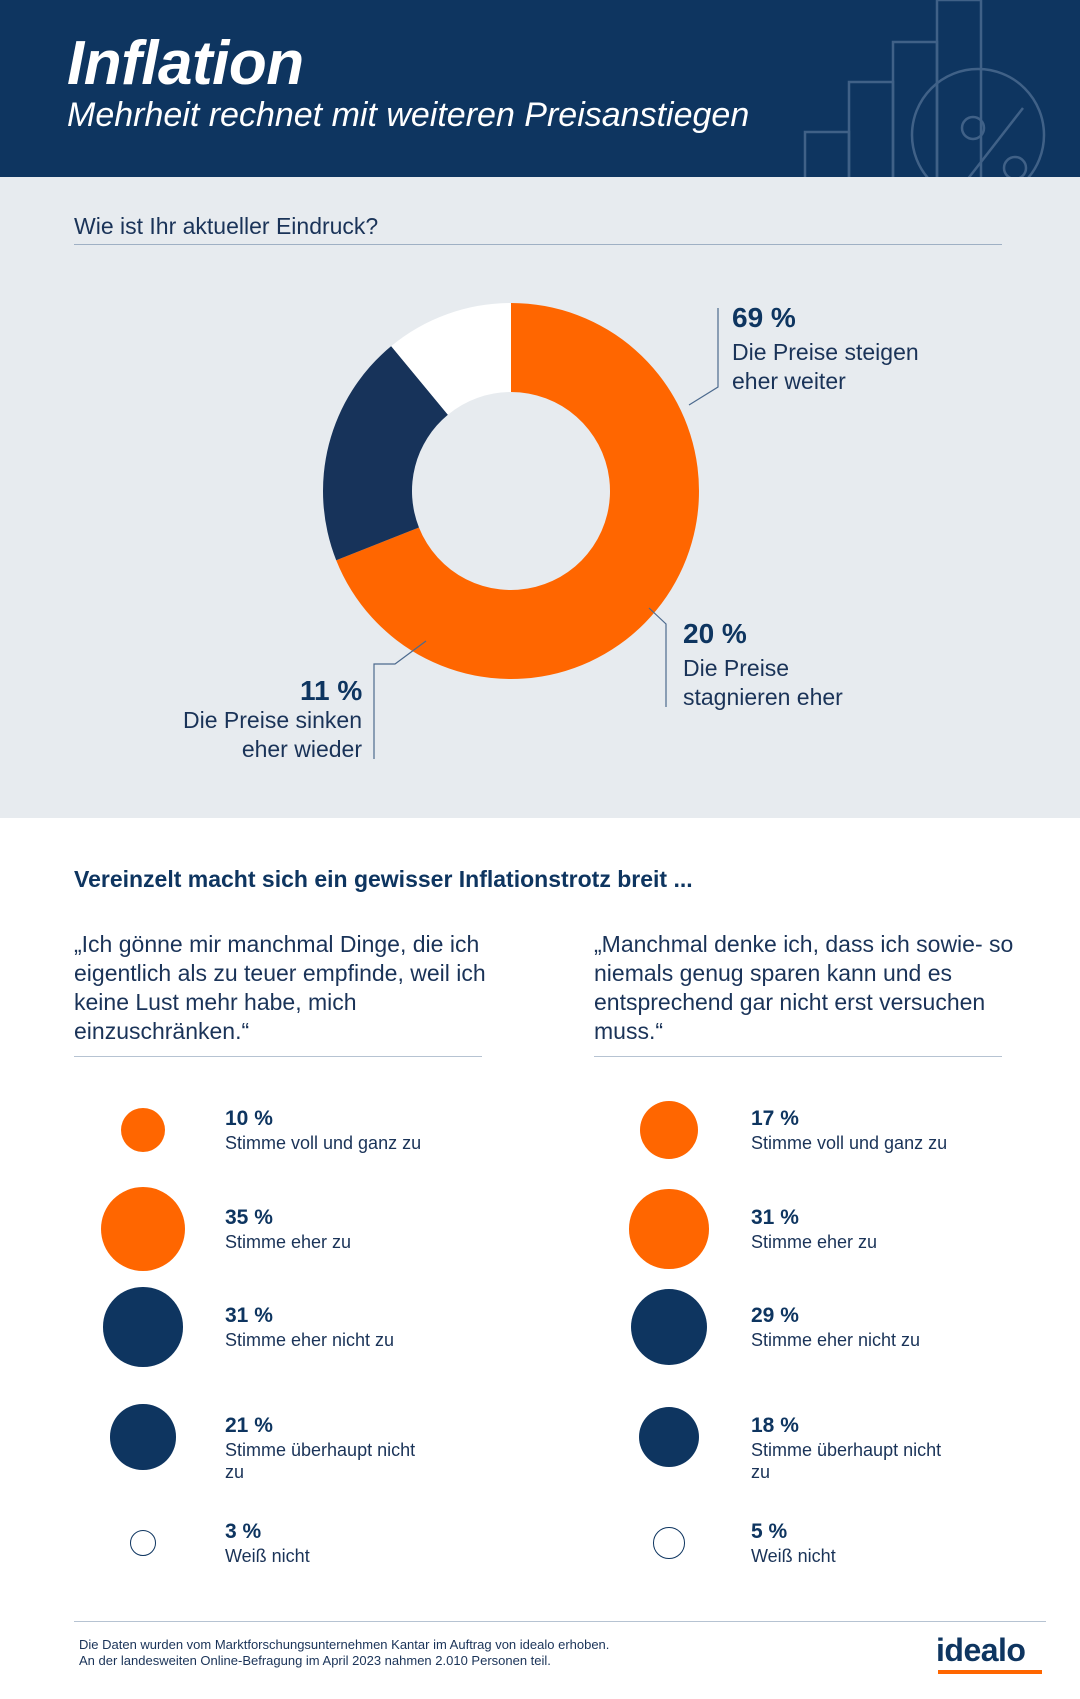  What do you see at coordinates (825, 367) in the screenshot?
I see `slice-0-label: Die Preise steigen eher weiter` at bounding box center [825, 367].